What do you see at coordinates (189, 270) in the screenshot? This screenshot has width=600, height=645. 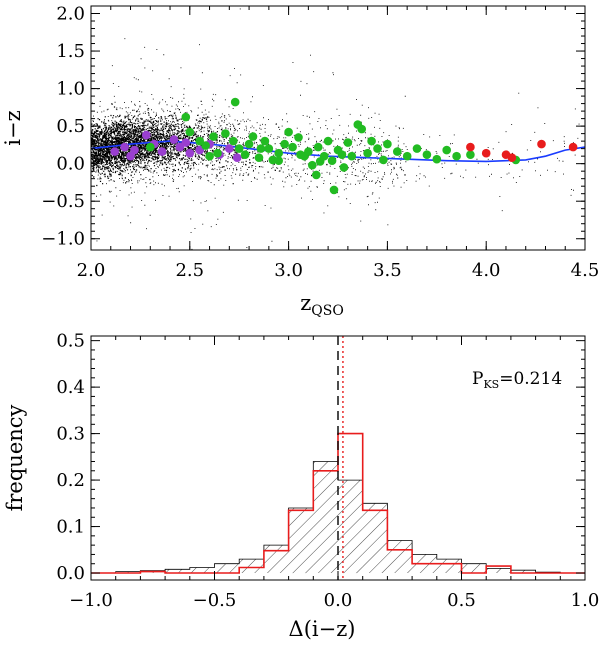 I see `top-x-tick-label: 2.5` at bounding box center [189, 270].